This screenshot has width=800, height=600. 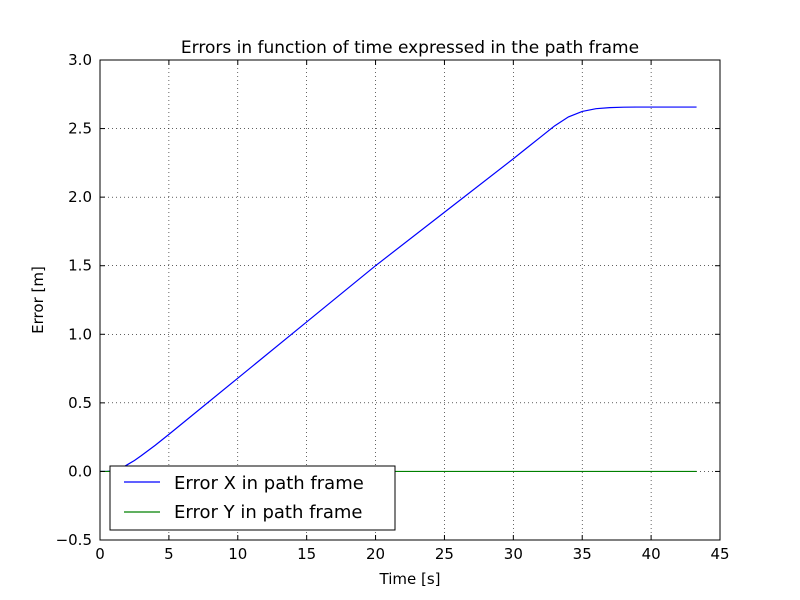 What do you see at coordinates (80, 197) in the screenshot?
I see `y-tick-label: 2.0` at bounding box center [80, 197].